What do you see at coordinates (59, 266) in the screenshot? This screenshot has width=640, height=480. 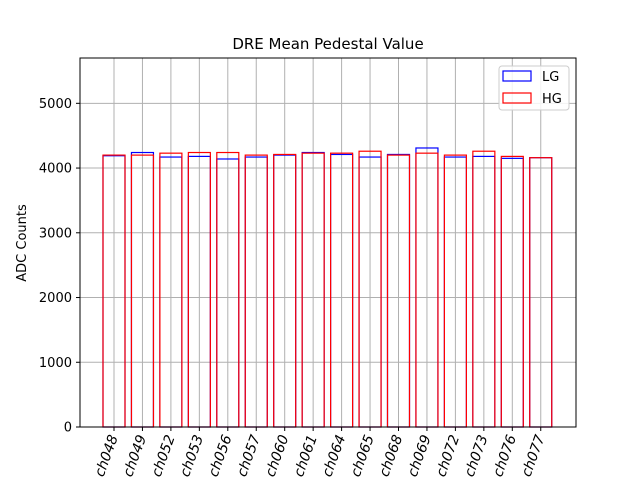 I see `y-axis-ticks: 0 1000 2000 3000 4000 5000` at bounding box center [59, 266].